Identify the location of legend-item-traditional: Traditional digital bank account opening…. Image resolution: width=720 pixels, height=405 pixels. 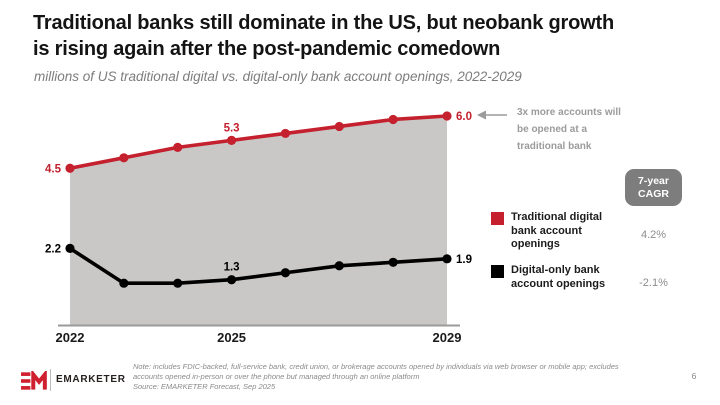
(556, 231).